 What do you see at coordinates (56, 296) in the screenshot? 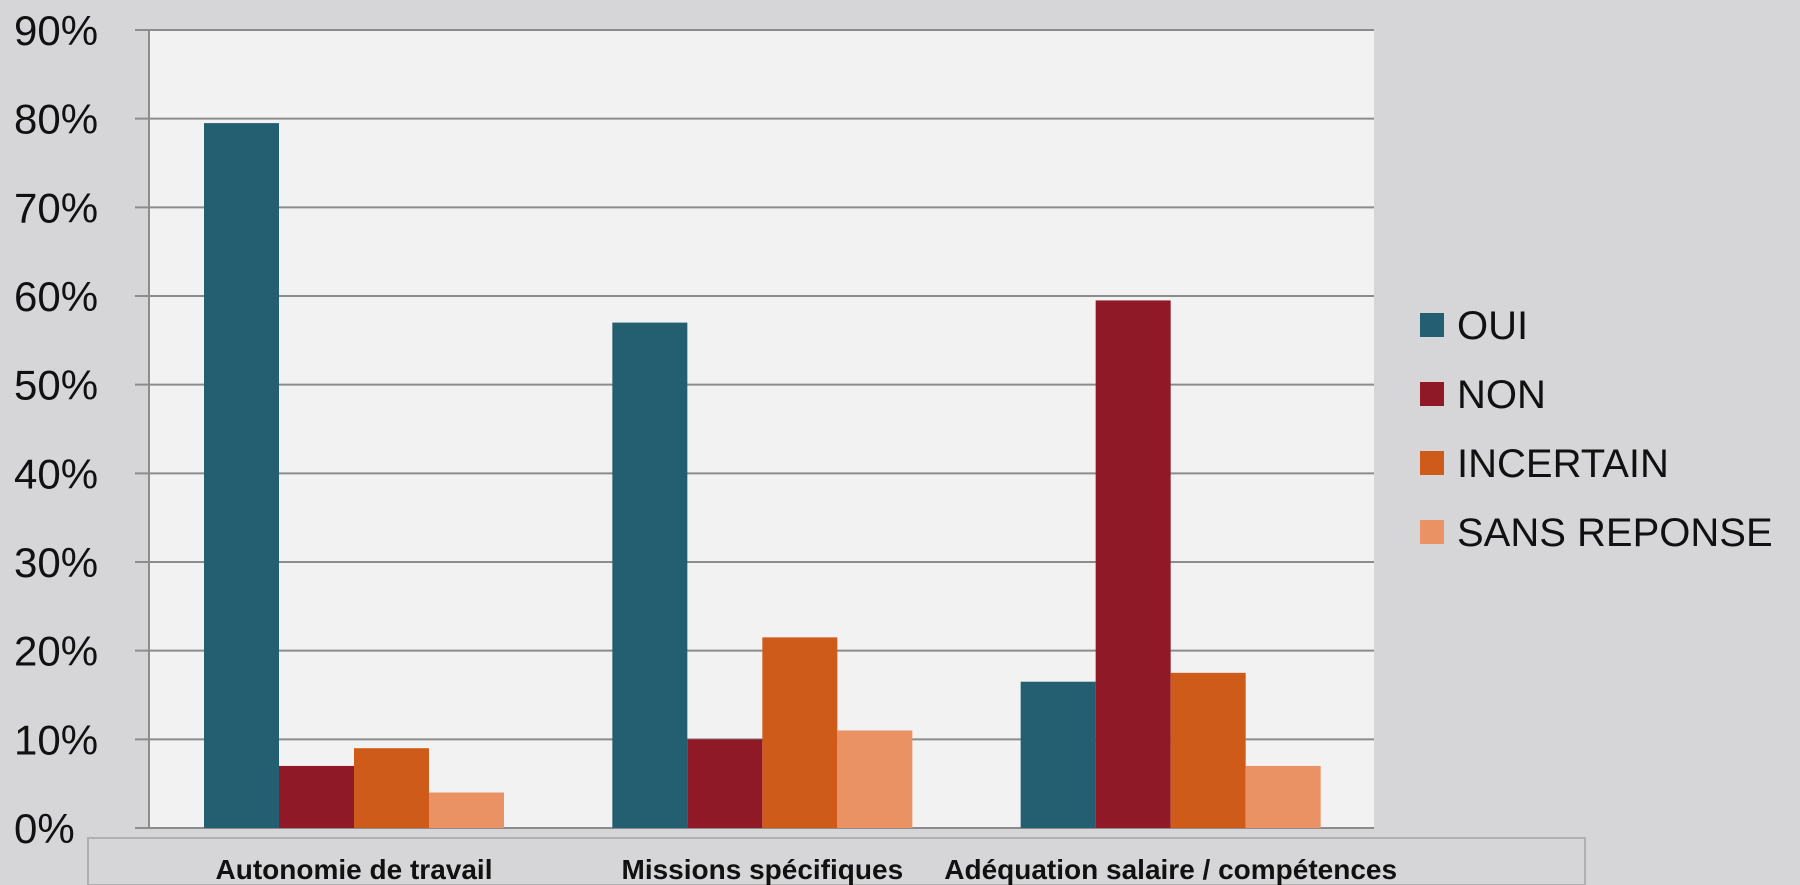
I see `y-tick-label: 60%` at bounding box center [56, 296].